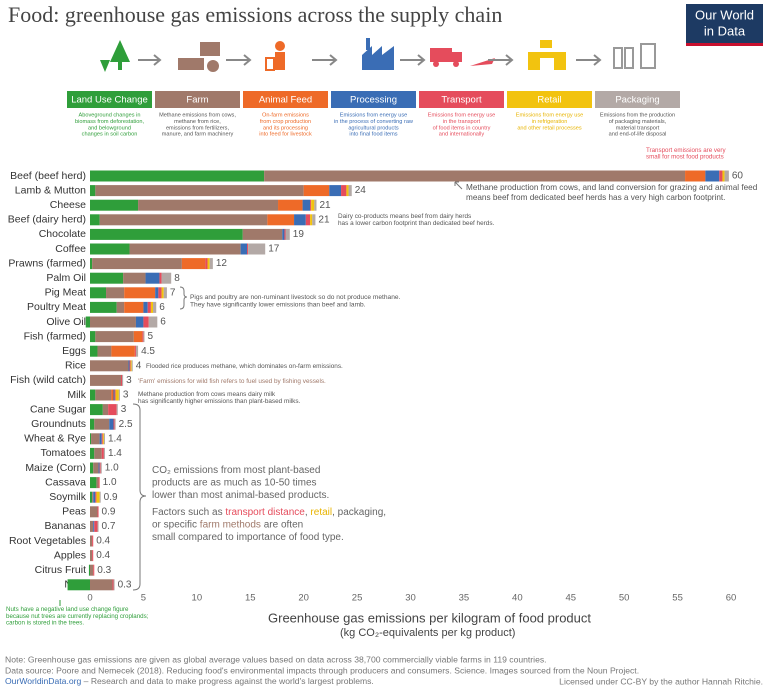  What do you see at coordinates (357, 598) in the screenshot?
I see `x-tick-label: 25` at bounding box center [357, 598].